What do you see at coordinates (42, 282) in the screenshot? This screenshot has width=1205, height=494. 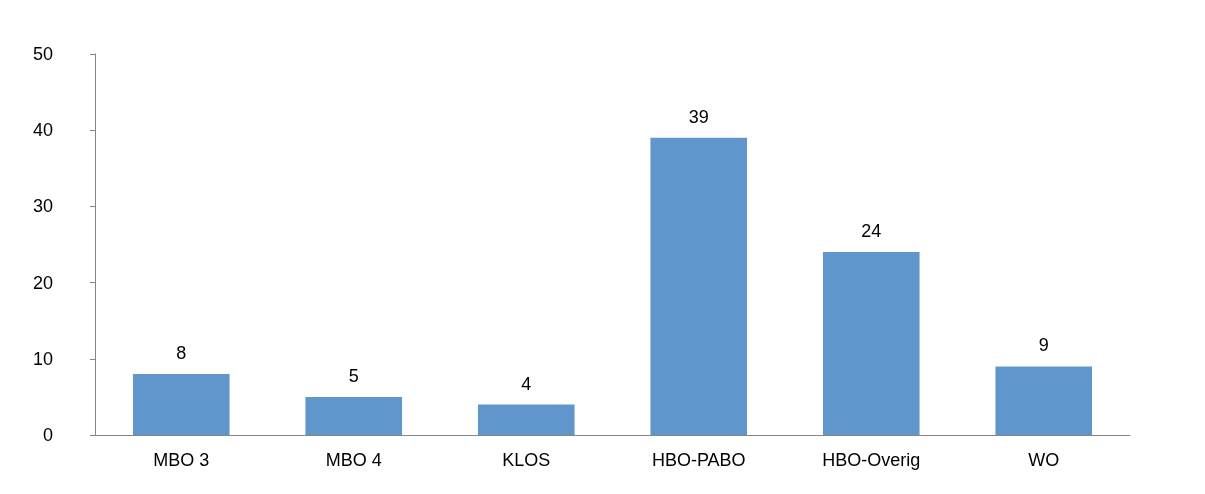 I see `y-tick-label: 20` at bounding box center [42, 282].